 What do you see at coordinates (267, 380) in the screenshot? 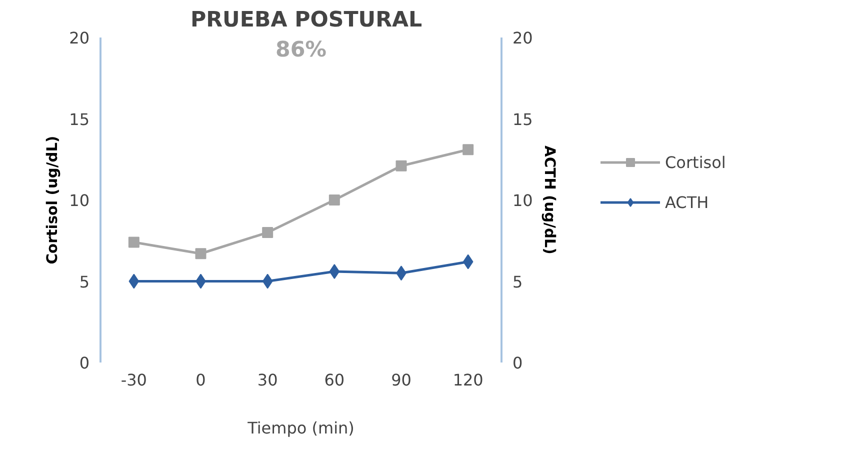
I see `x-tick-label: 30` at bounding box center [267, 380].